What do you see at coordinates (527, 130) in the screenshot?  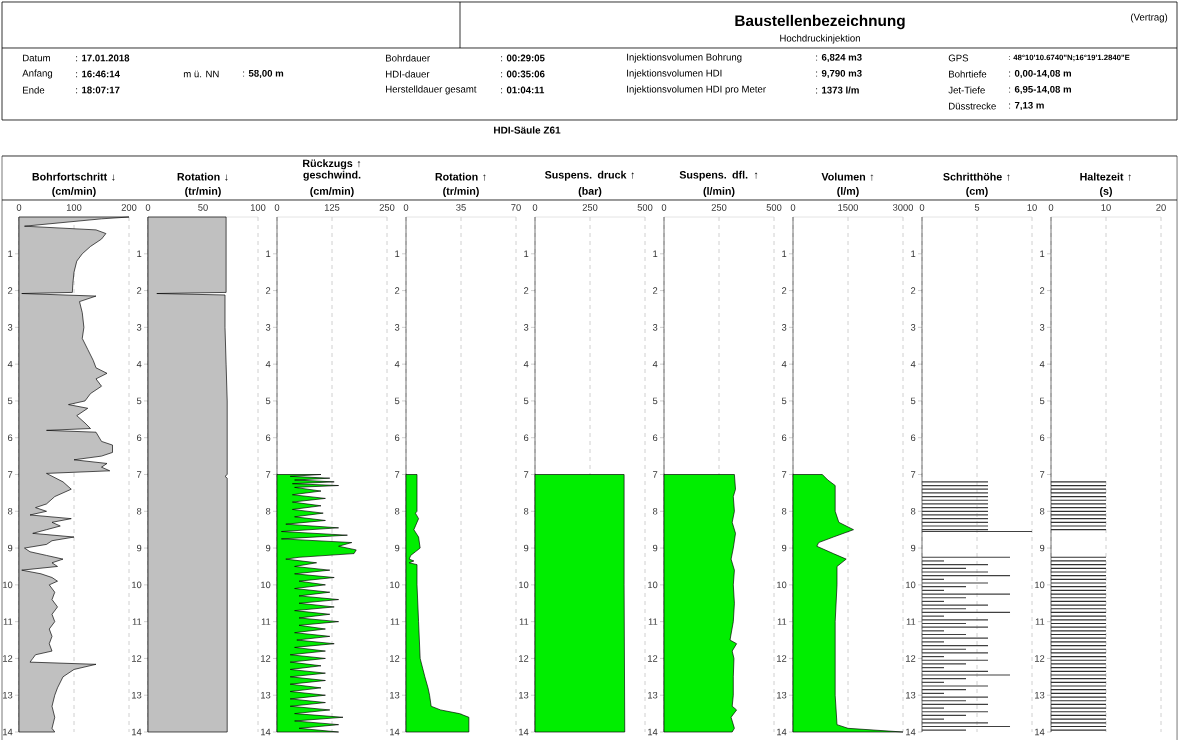 I see `text: HDI-Säule Z61` at bounding box center [527, 130].